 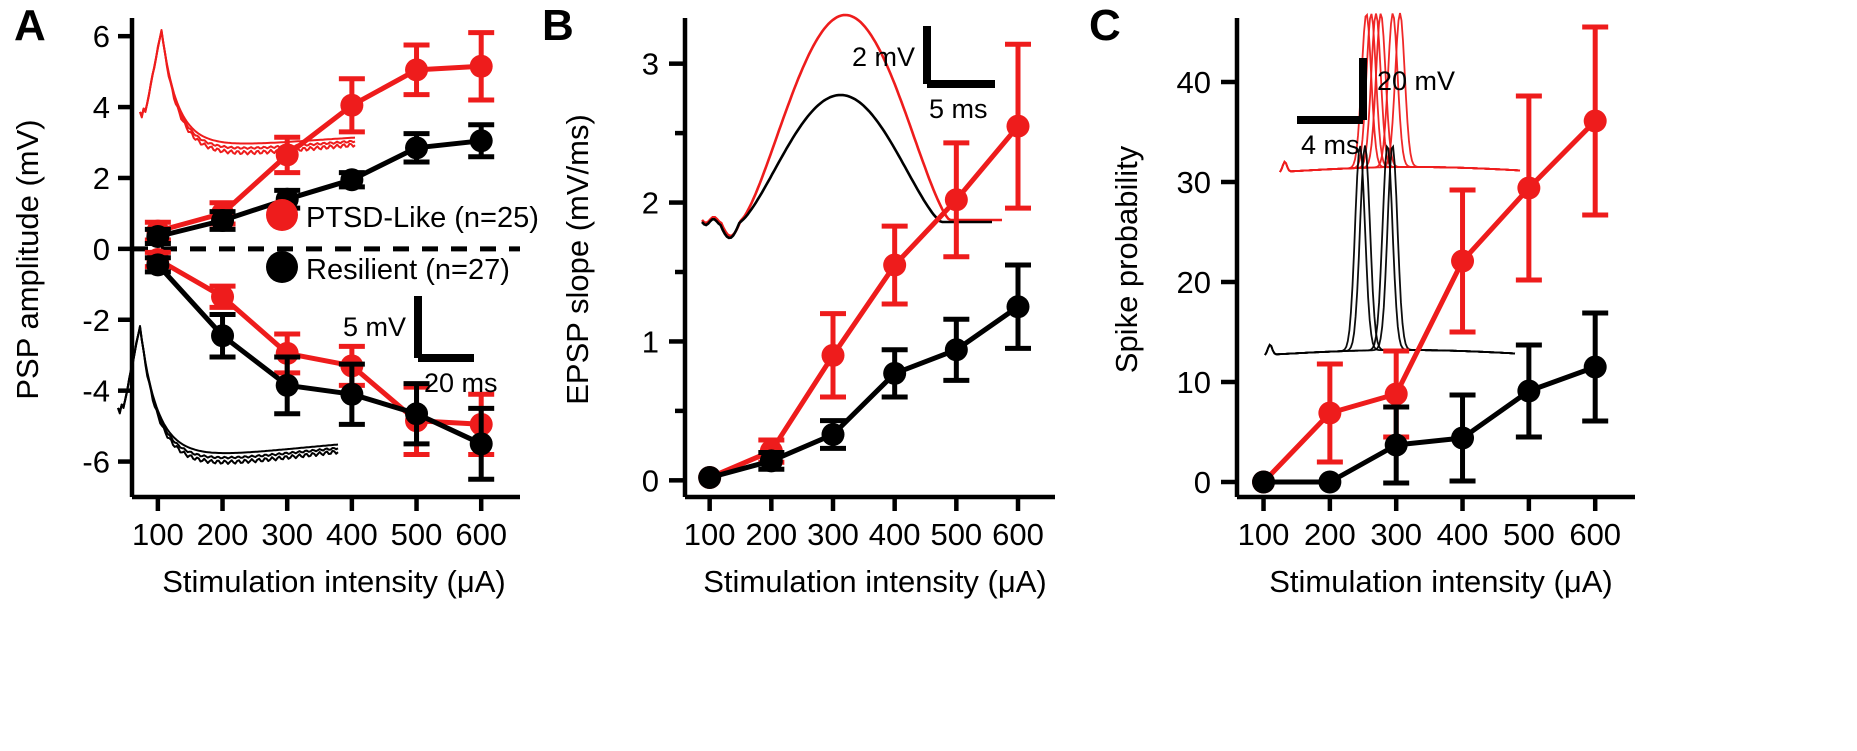 What do you see at coordinates (1194, 182) in the screenshot?
I see `y-tick-label: 30` at bounding box center [1194, 182].